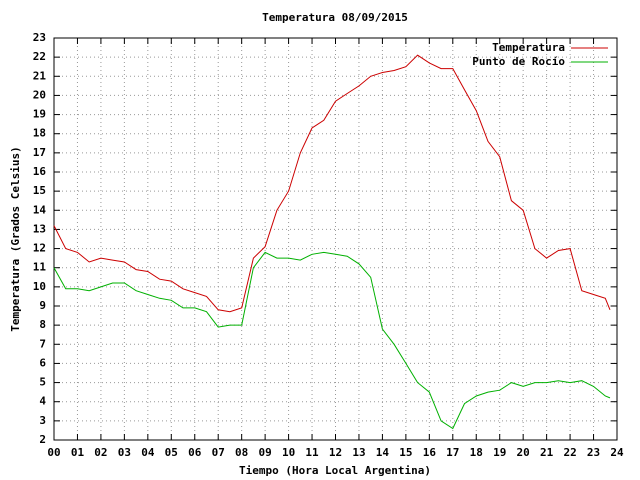  What do you see at coordinates (528, 47) in the screenshot?
I see `legend-label: Temperatura` at bounding box center [528, 47].